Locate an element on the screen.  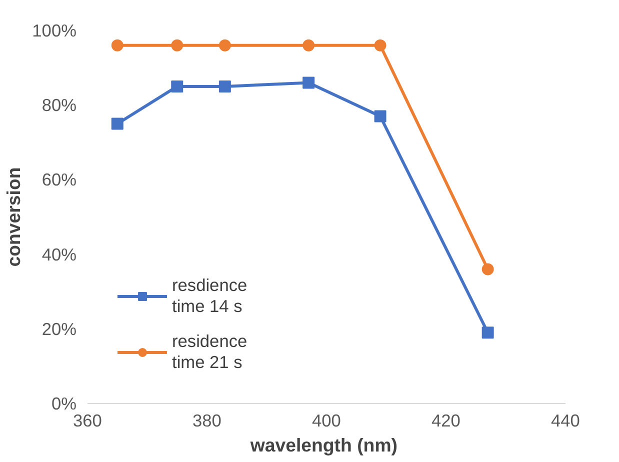
x-axis-title: wavelength (nm) is located at coordinates (323, 445).